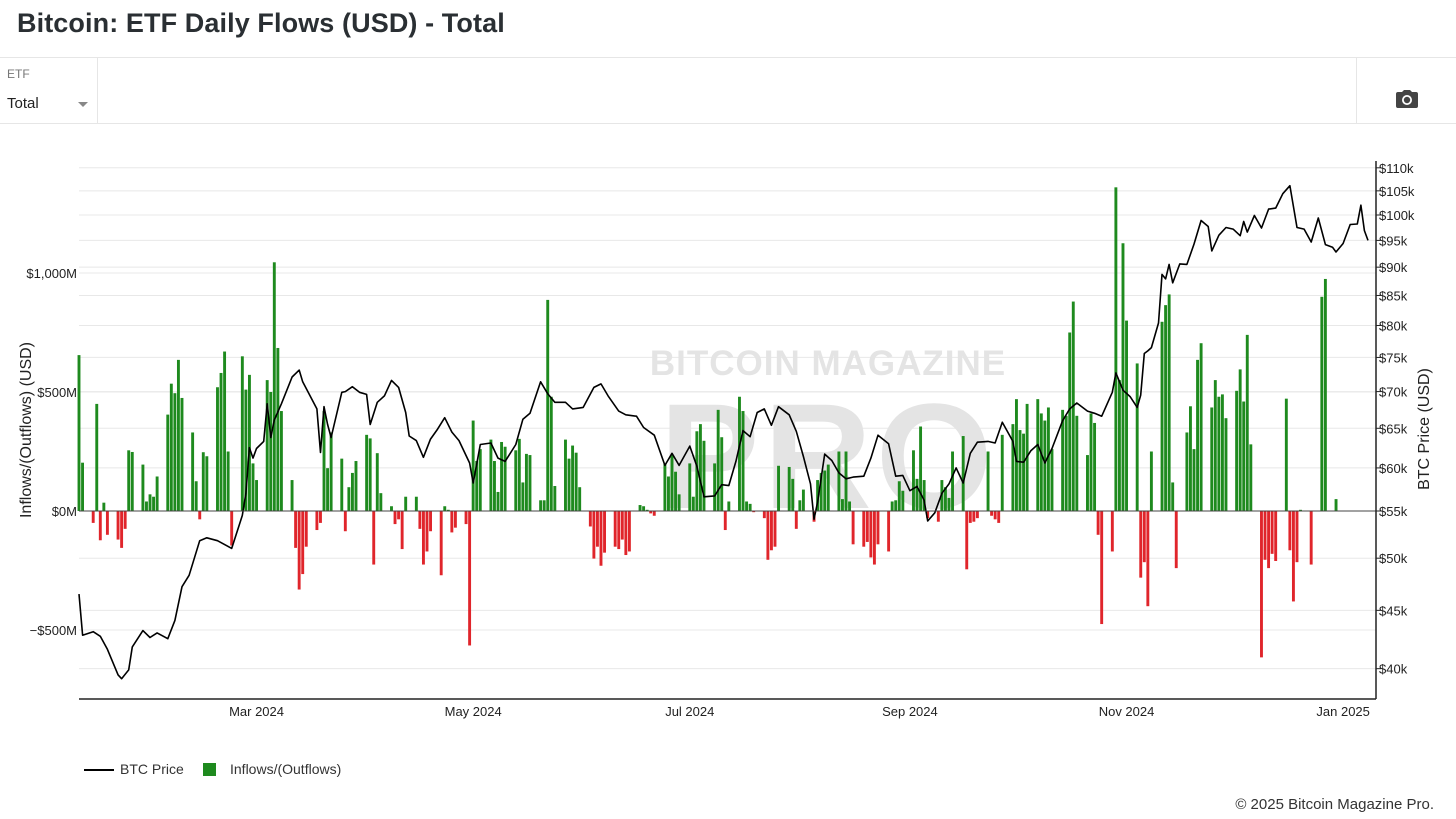  Describe the element at coordinates (286, 769) in the screenshot. I see `legend-label-flows: Inflows/(Outflows)` at that location.